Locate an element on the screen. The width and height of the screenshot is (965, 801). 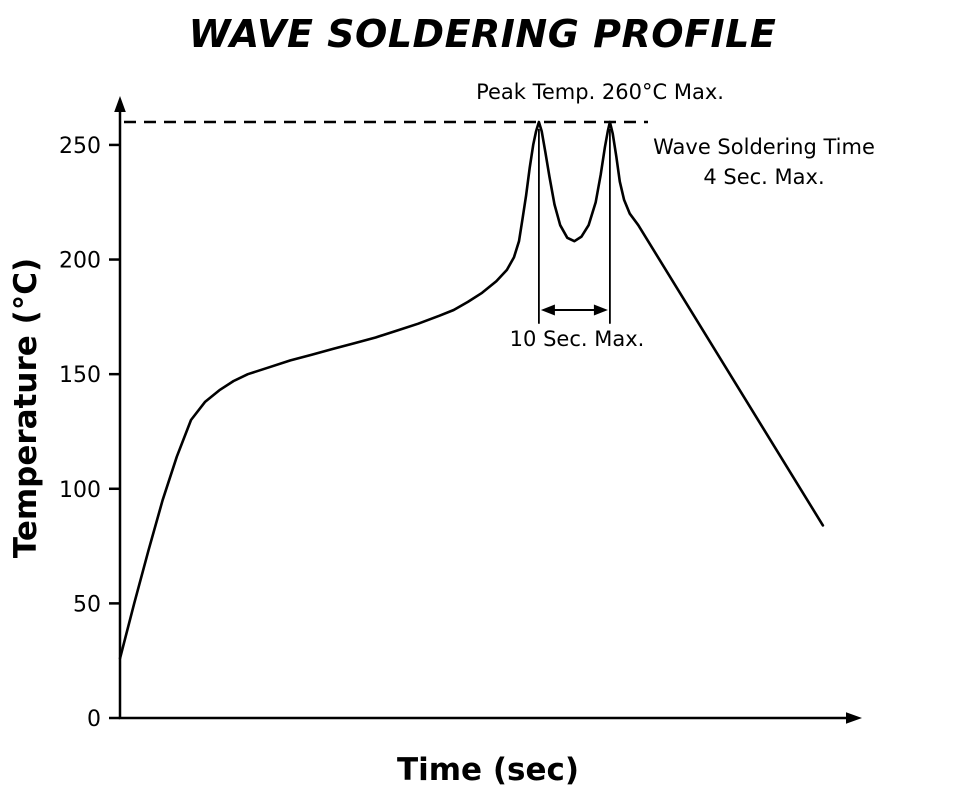
dwell-span-annotation: 10 Sec. Max. is located at coordinates (577, 339).